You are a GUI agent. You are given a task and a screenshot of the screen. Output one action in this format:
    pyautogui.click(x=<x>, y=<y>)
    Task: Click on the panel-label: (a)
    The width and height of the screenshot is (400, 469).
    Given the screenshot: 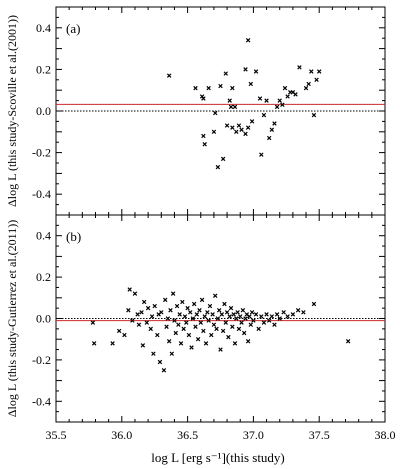 What is the action you would take?
    pyautogui.click(x=73, y=28)
    